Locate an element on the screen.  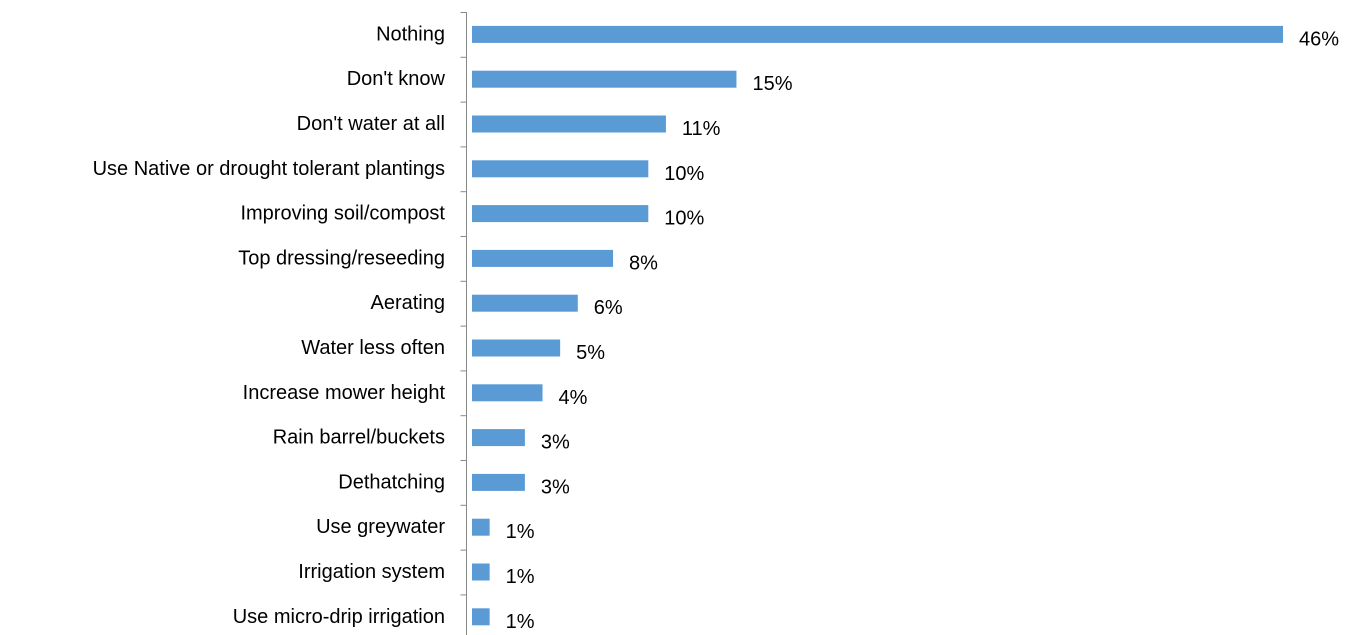
data-label: 15% is located at coordinates (772, 84).